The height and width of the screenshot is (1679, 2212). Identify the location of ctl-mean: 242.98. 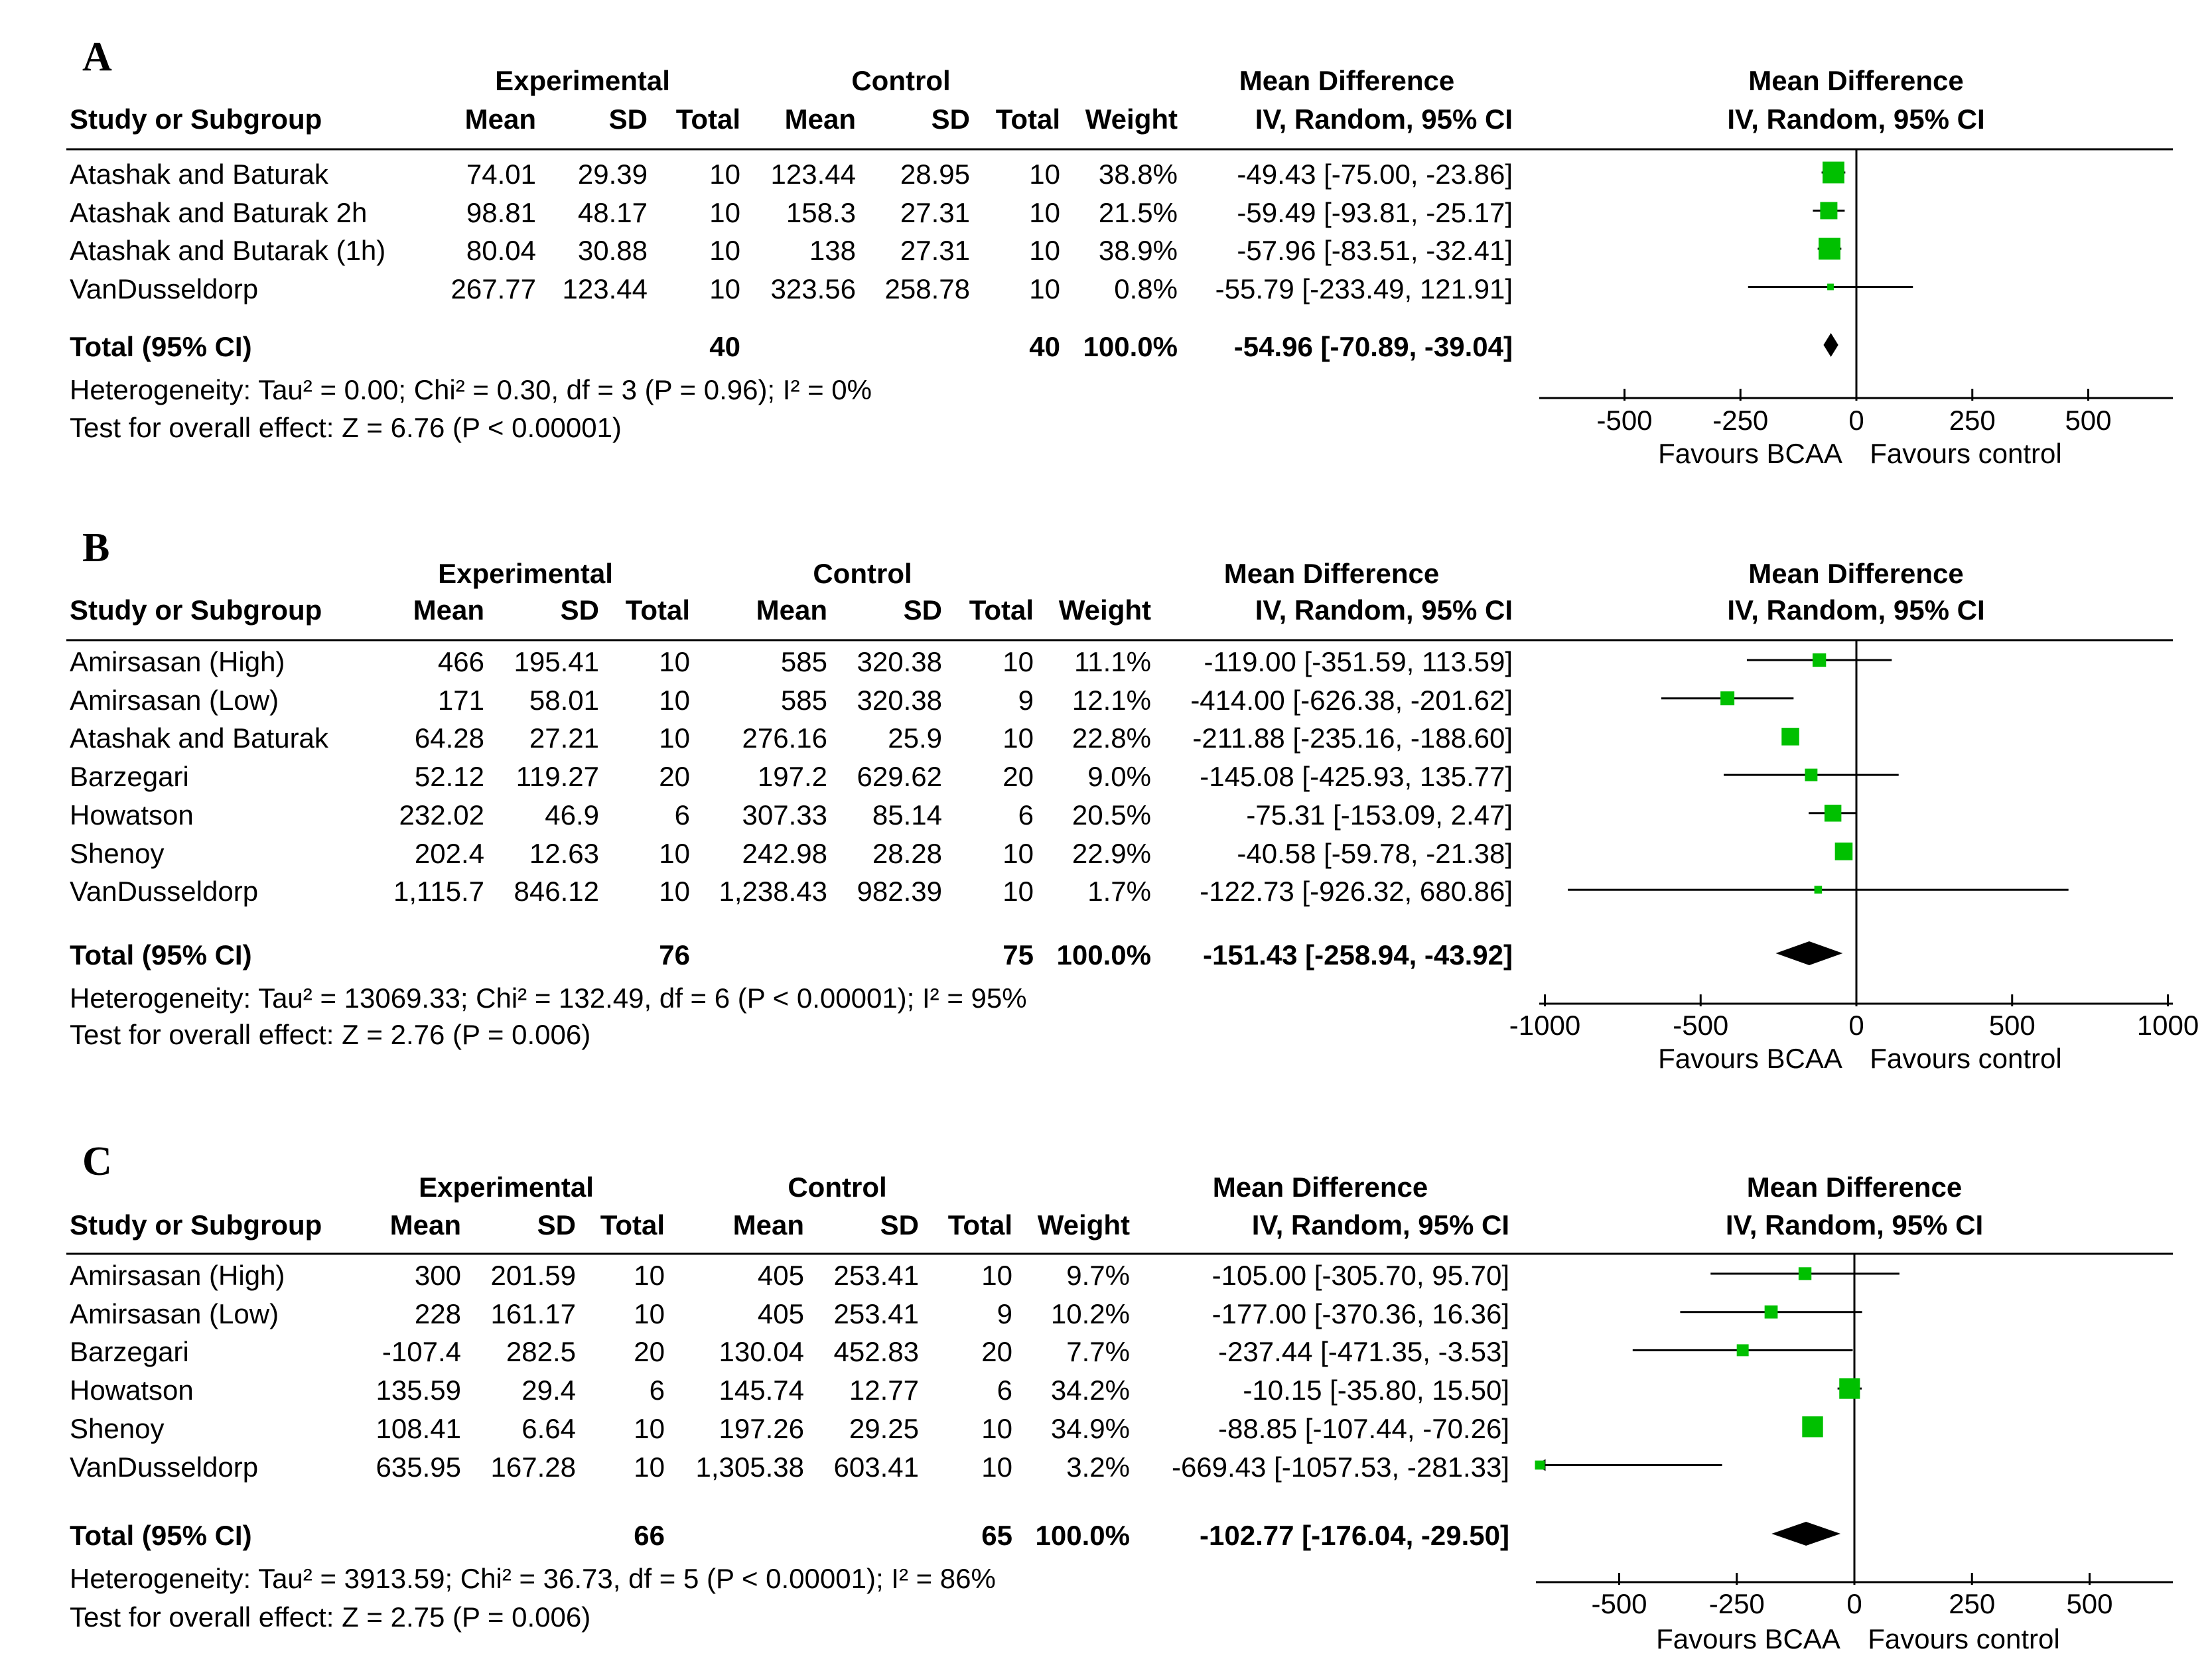
(784, 853).